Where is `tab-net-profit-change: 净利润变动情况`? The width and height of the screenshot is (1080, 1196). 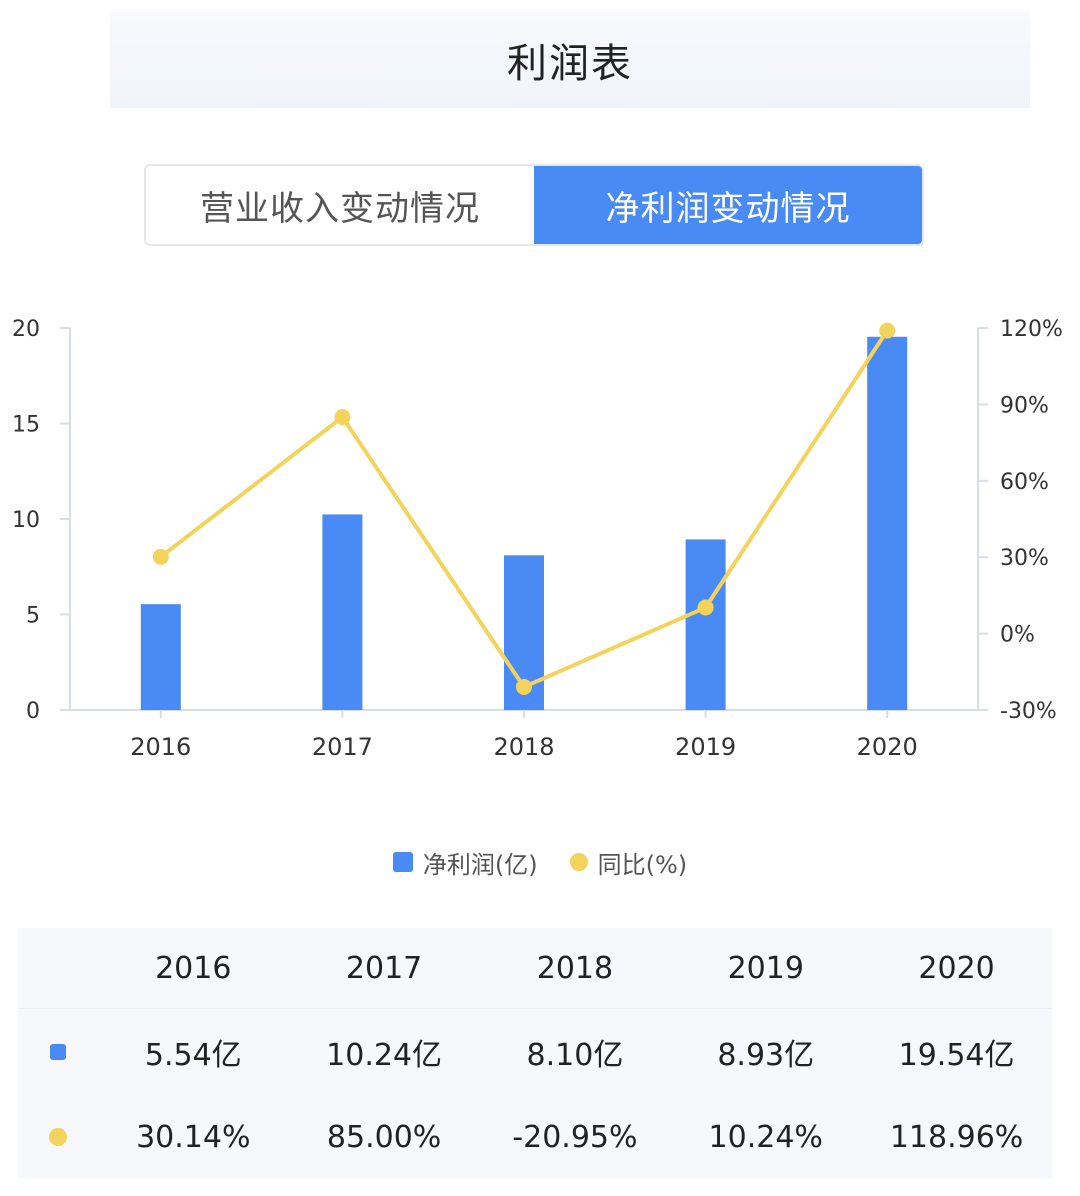 tab-net-profit-change: 净利润变动情况 is located at coordinates (728, 205).